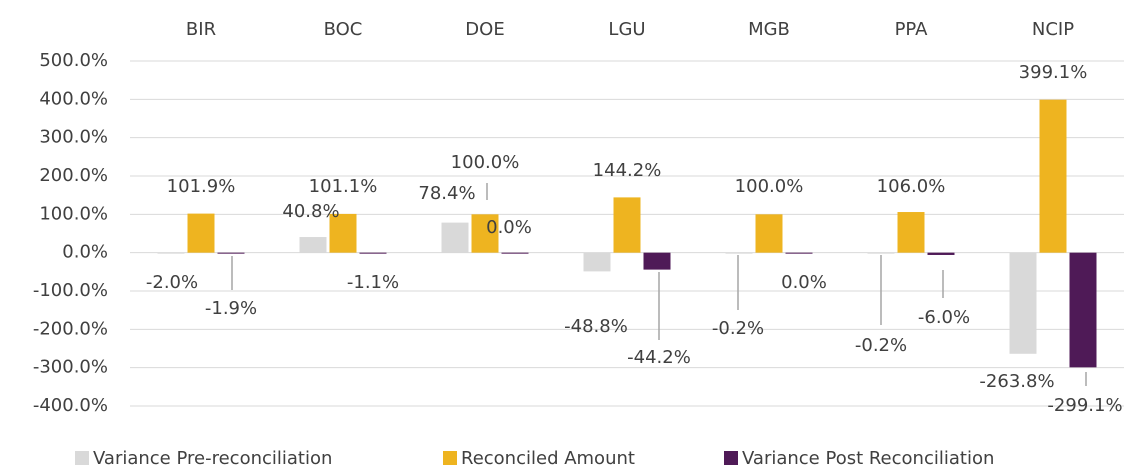  Describe the element at coordinates (70, 405) in the screenshot. I see `y-tick-label: -400.0%` at that location.